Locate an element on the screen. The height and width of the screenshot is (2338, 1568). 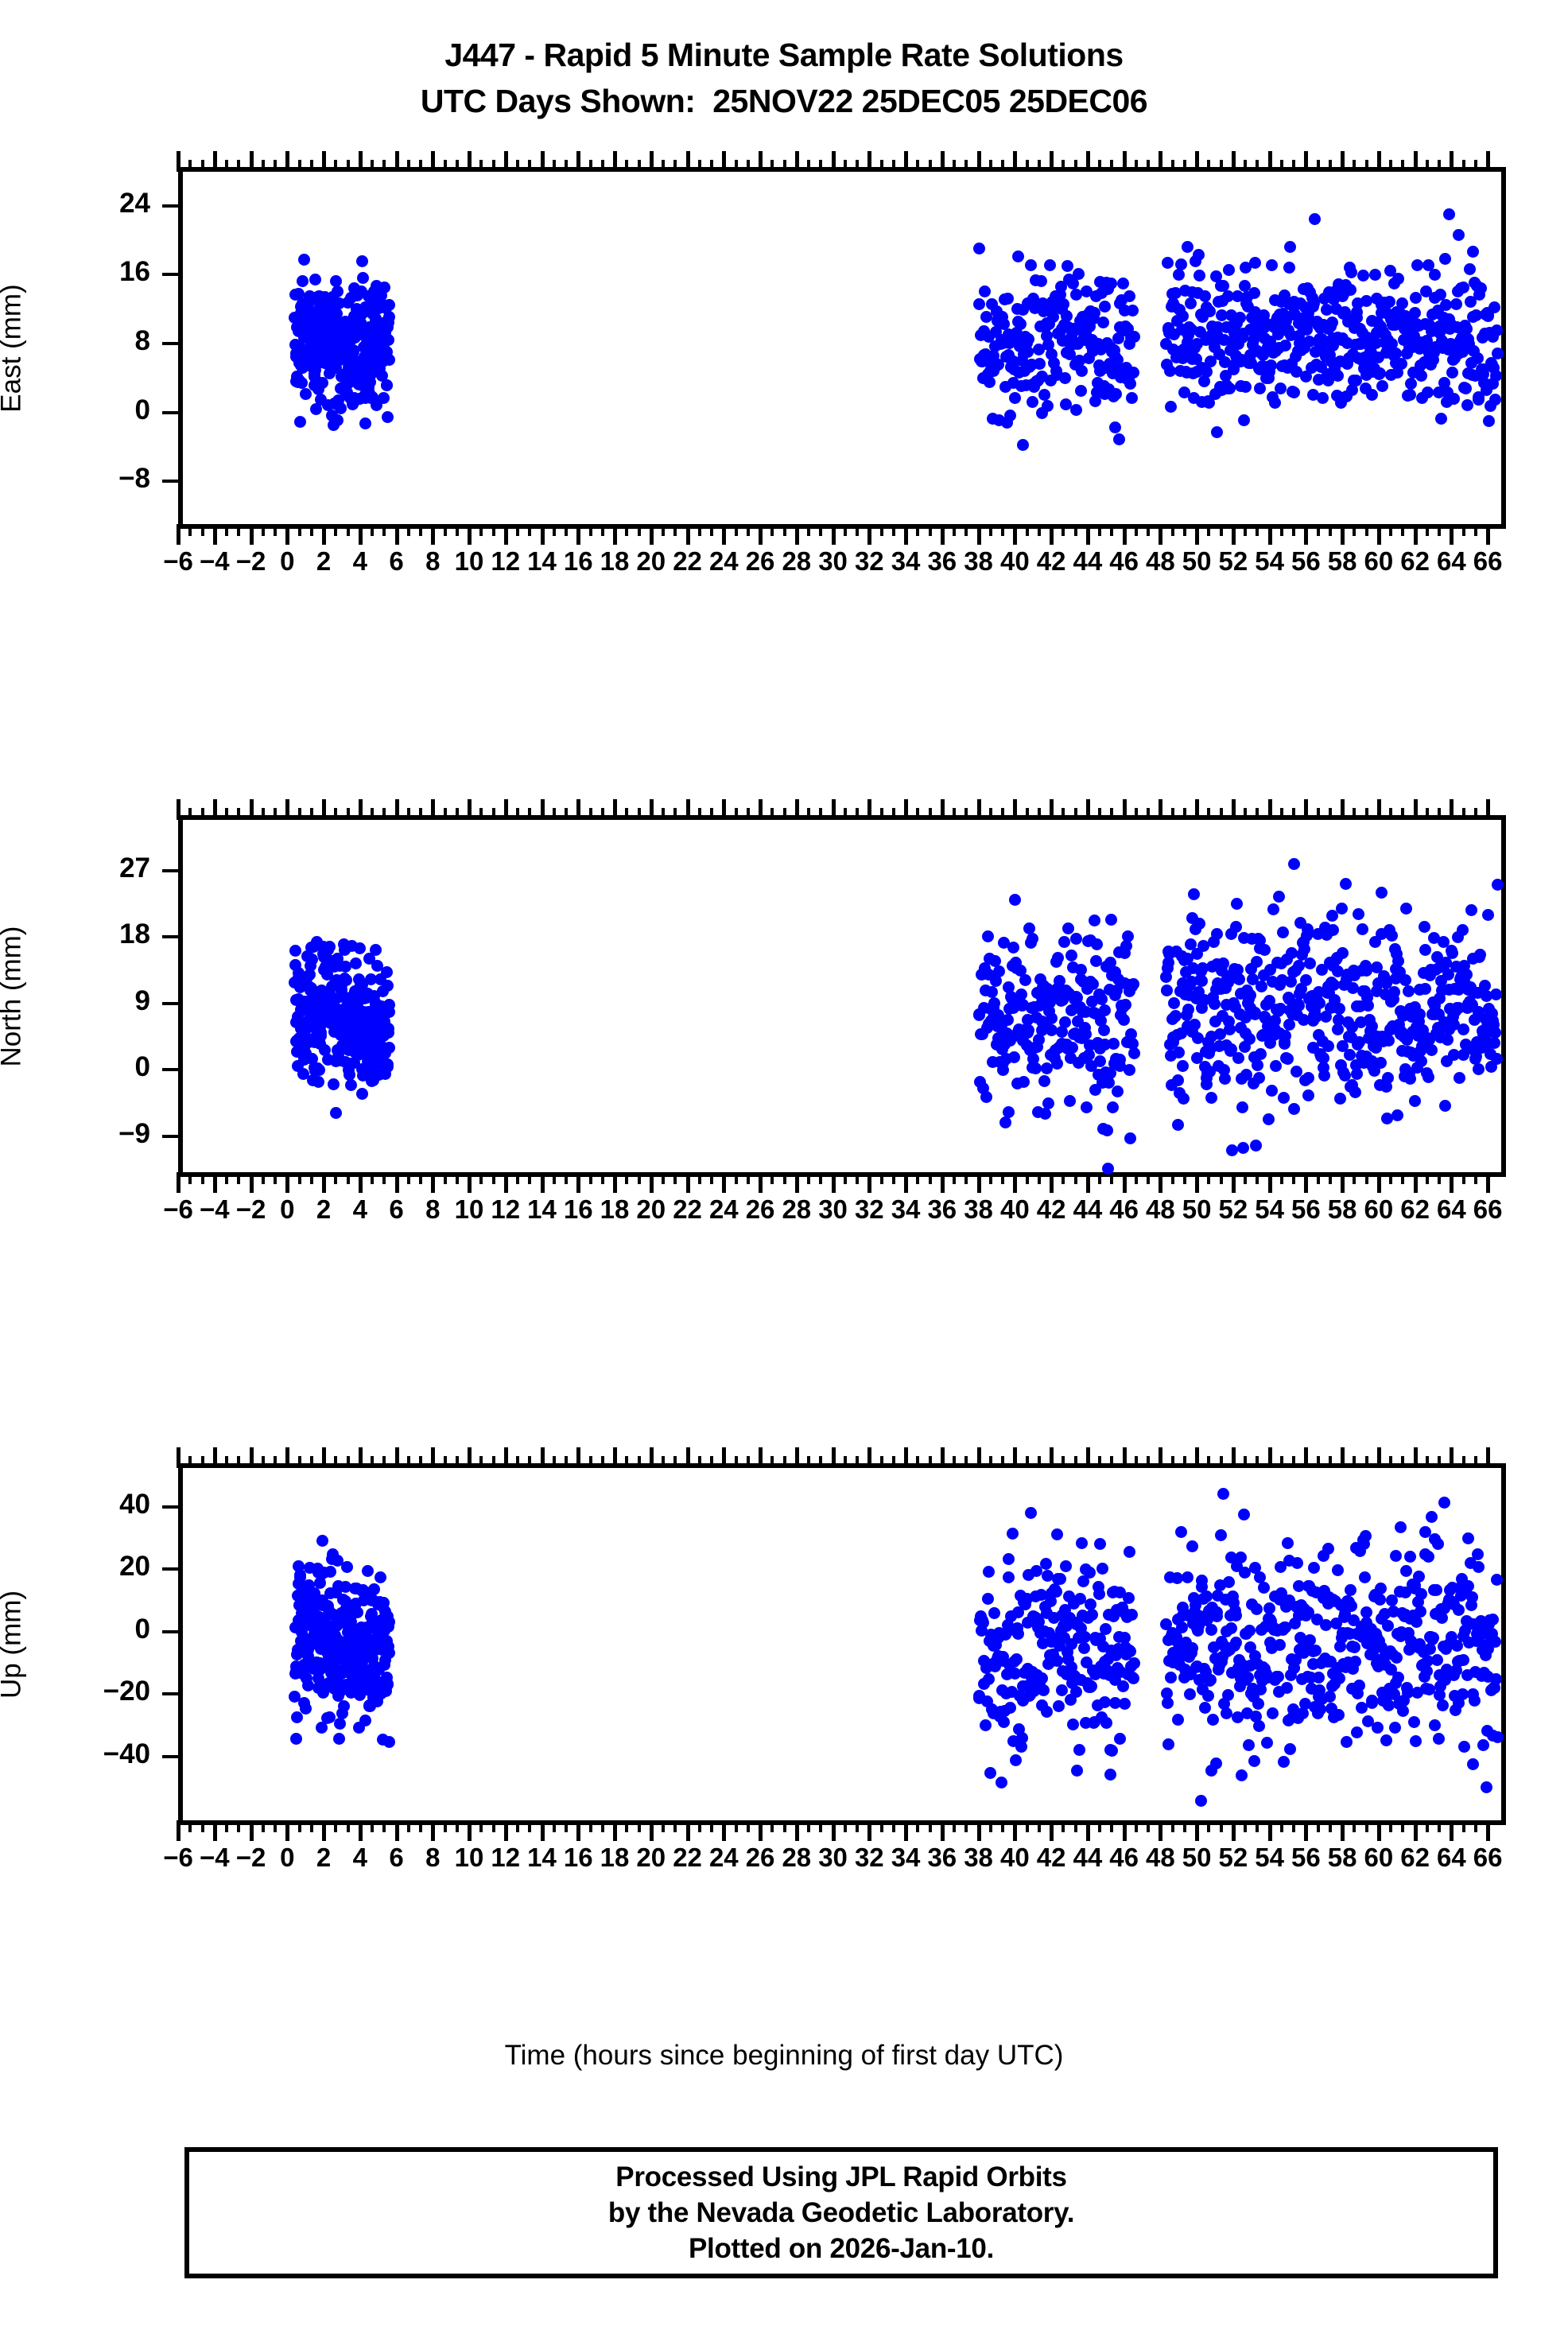
y-tick-label-up-2: 0 is located at coordinates (142, 1629).